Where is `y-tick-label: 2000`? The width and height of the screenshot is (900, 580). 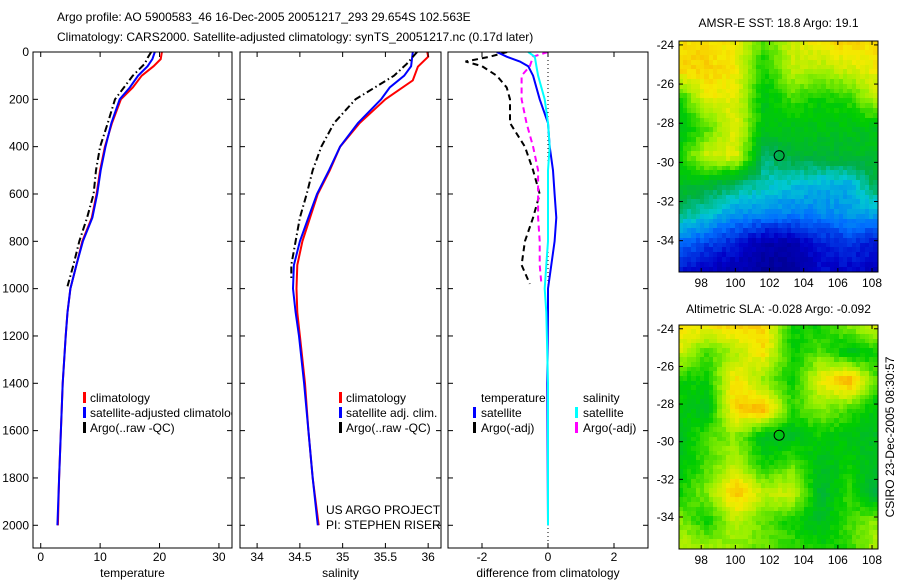
y-tick-label: 2000 is located at coordinates (15, 525).